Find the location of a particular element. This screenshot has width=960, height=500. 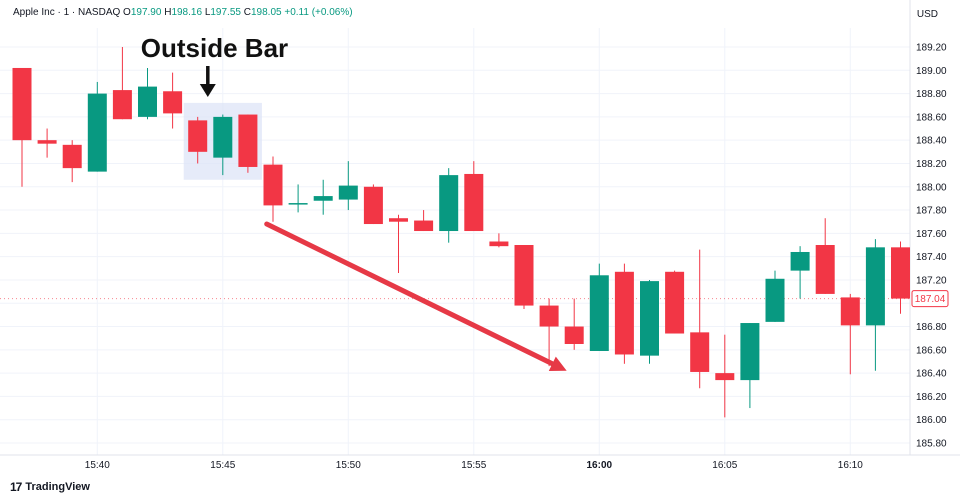

y-tick-label: 186.20 is located at coordinates (931, 397).